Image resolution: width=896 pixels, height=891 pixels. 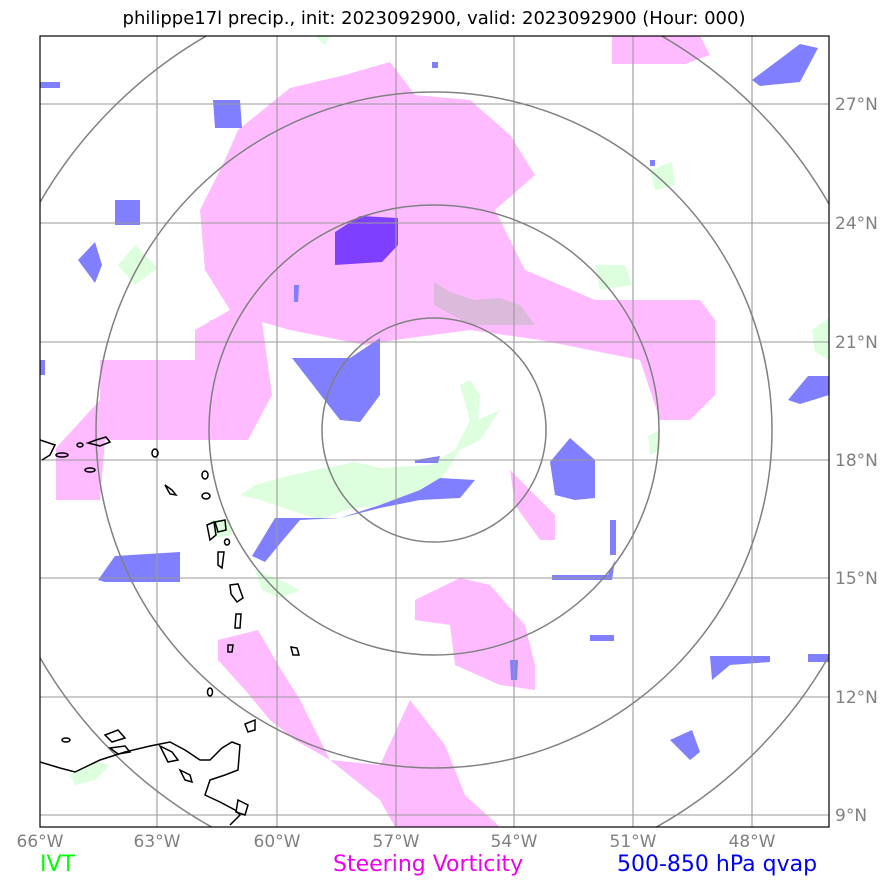 I want to click on lat-tick-label: 24°N, so click(x=856, y=224).